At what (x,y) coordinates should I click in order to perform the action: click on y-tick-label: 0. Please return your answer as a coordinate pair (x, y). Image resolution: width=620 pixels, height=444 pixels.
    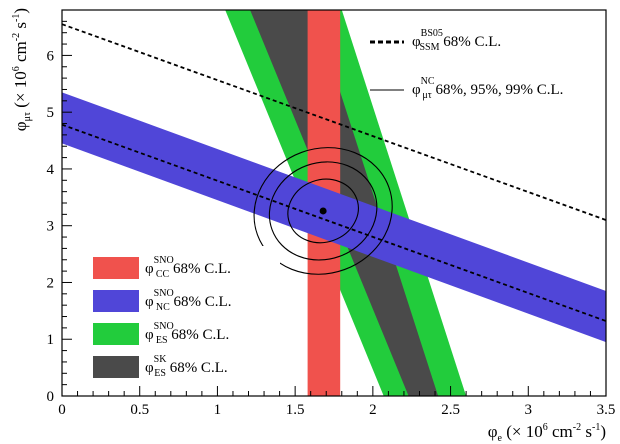
    Looking at the image, I should click on (51, 397).